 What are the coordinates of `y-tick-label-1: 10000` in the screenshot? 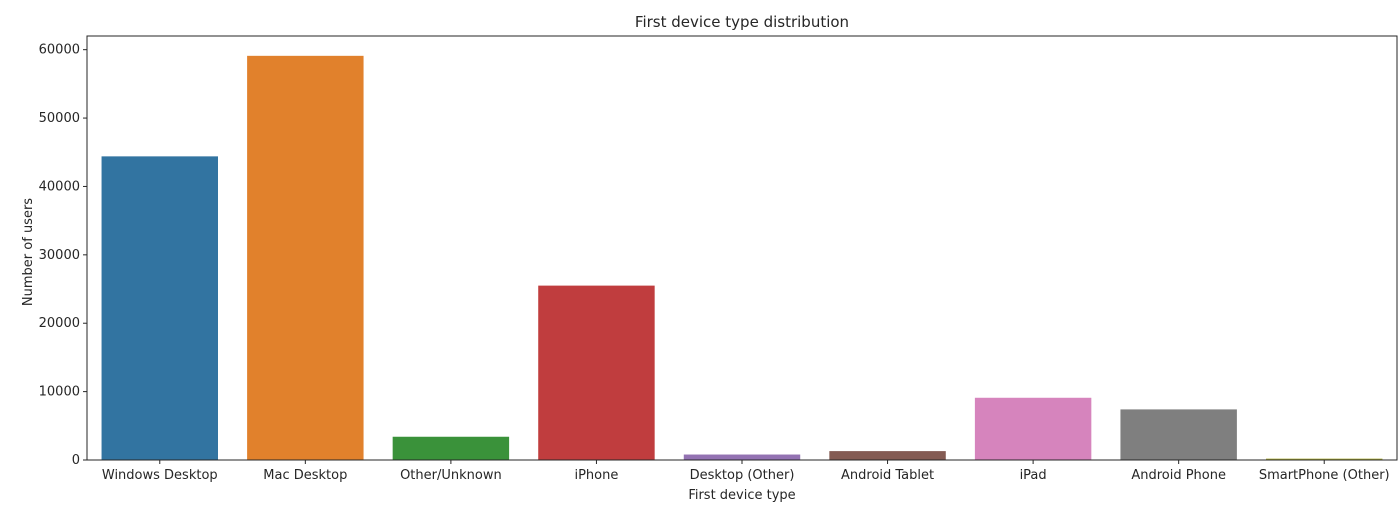 It's located at (59, 392).